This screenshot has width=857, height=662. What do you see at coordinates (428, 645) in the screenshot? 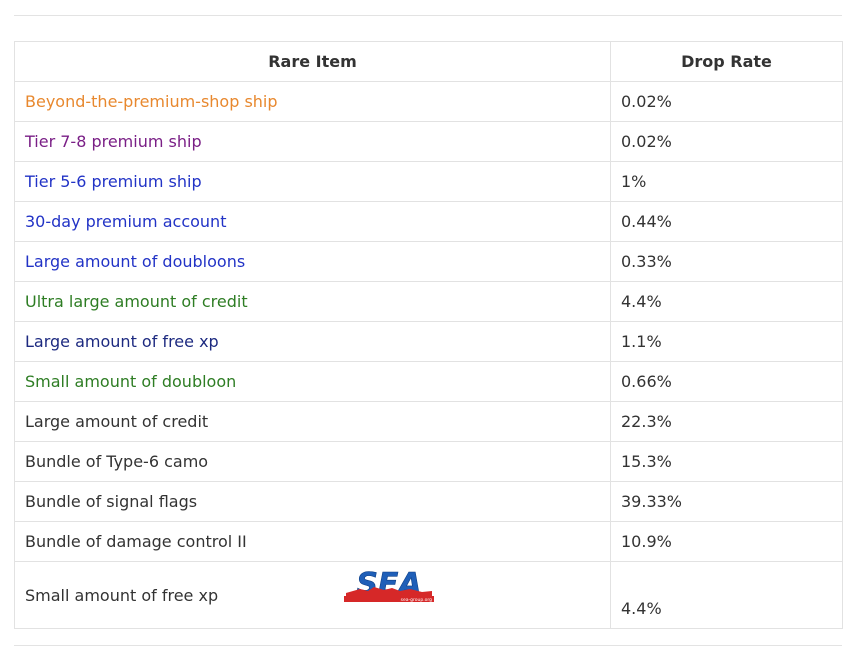
I see `bottom-divider` at bounding box center [428, 645].